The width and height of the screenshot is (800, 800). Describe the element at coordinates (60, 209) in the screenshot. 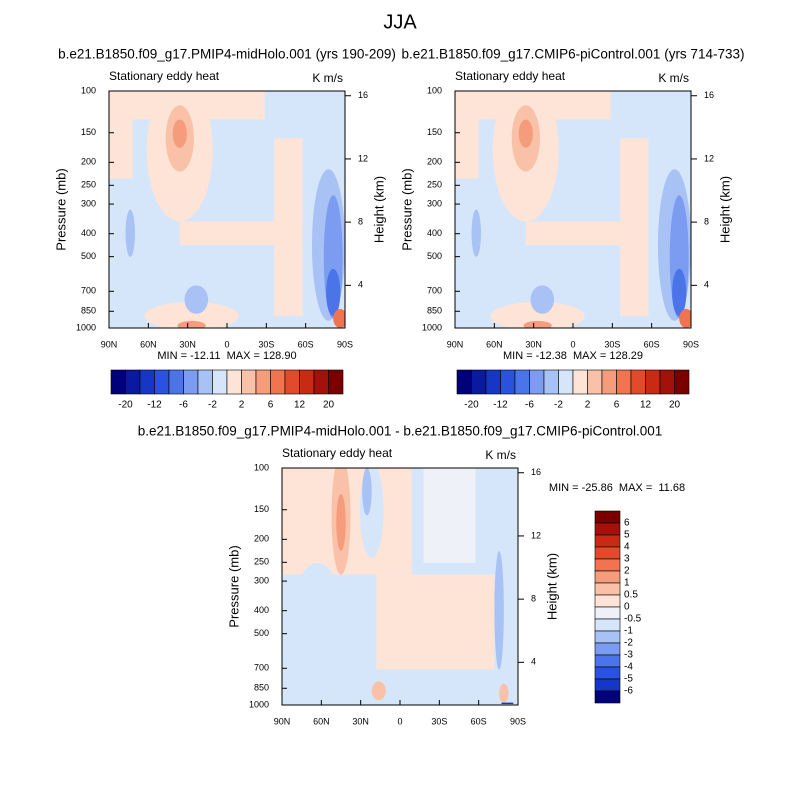

I see `y-axis-label: Pressure (mb)` at that location.